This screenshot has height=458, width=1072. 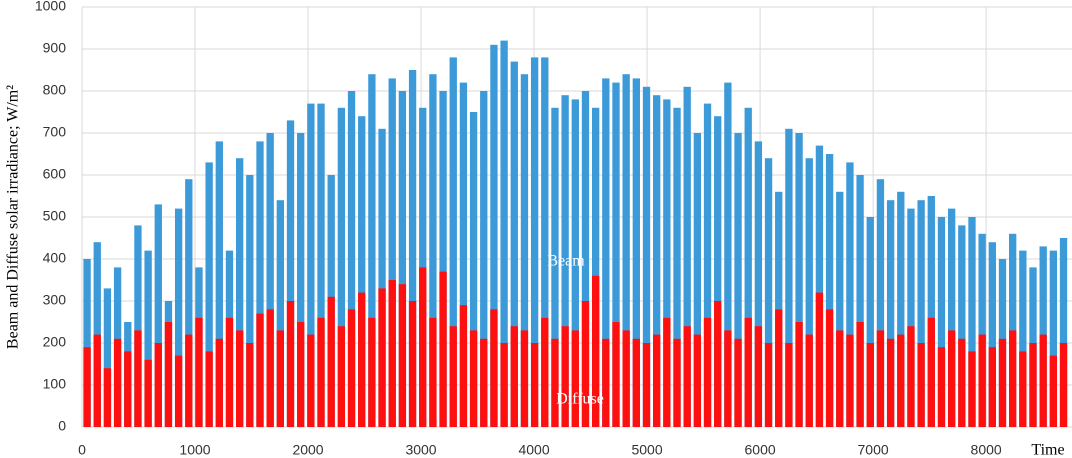 I want to click on y-tick-label: 900, so click(x=55, y=48).